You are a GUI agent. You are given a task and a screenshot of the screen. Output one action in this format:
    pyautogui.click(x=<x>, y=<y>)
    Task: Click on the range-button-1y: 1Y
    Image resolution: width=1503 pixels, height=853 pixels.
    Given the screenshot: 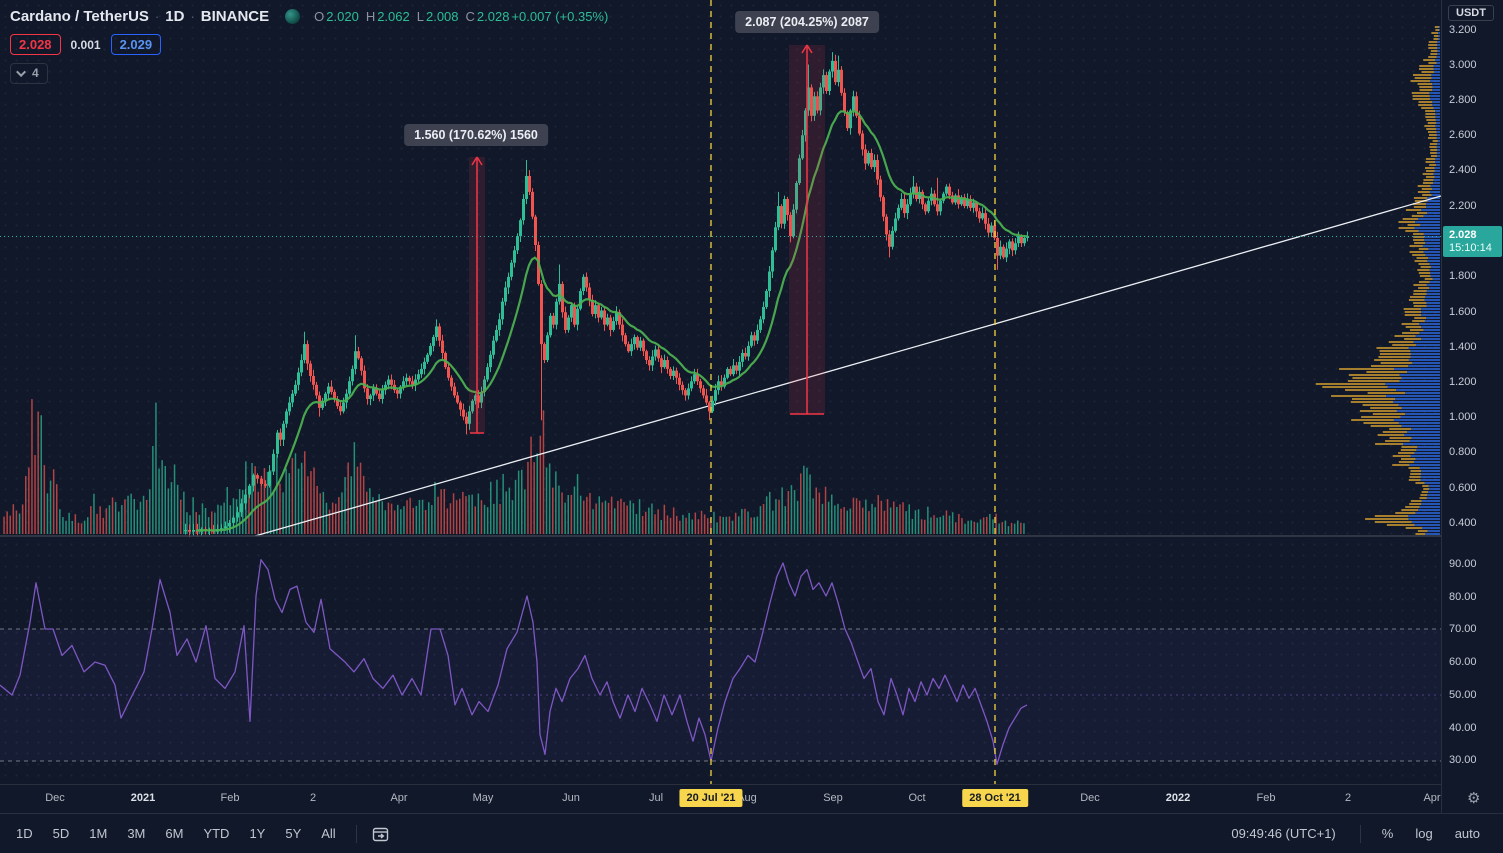 What is the action you would take?
    pyautogui.click(x=257, y=833)
    